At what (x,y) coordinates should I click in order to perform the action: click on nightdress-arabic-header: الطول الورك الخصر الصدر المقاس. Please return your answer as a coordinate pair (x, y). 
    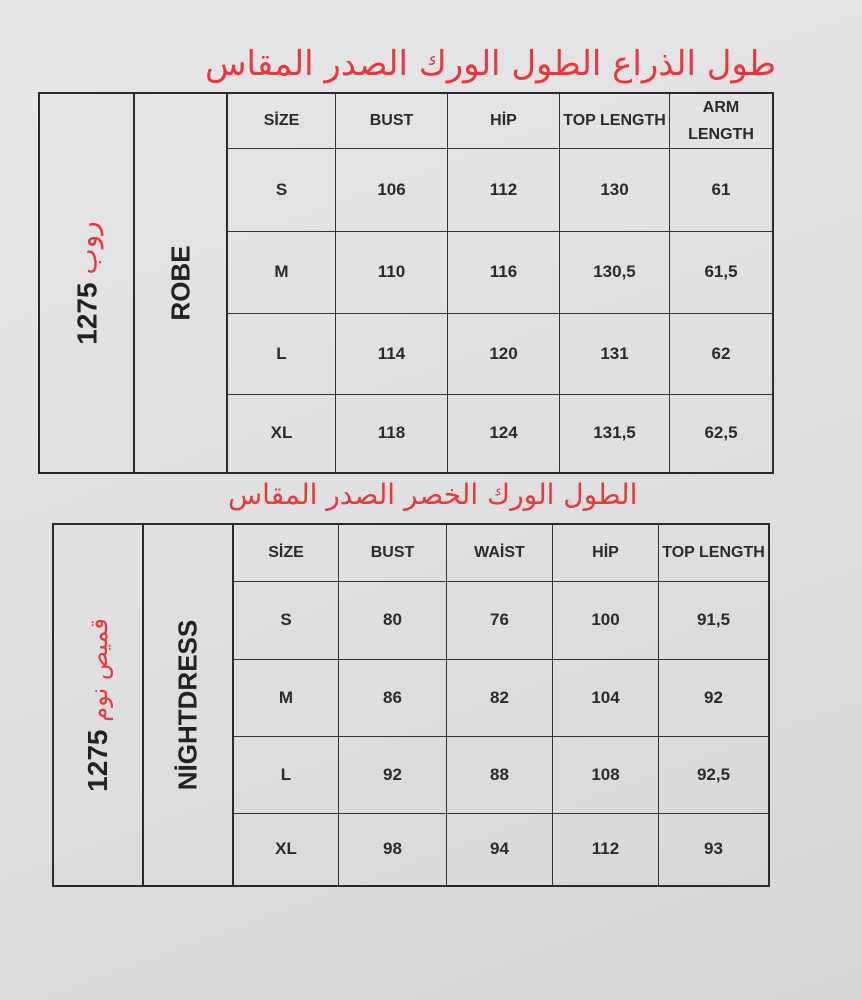
    Looking at the image, I should click on (433, 494).